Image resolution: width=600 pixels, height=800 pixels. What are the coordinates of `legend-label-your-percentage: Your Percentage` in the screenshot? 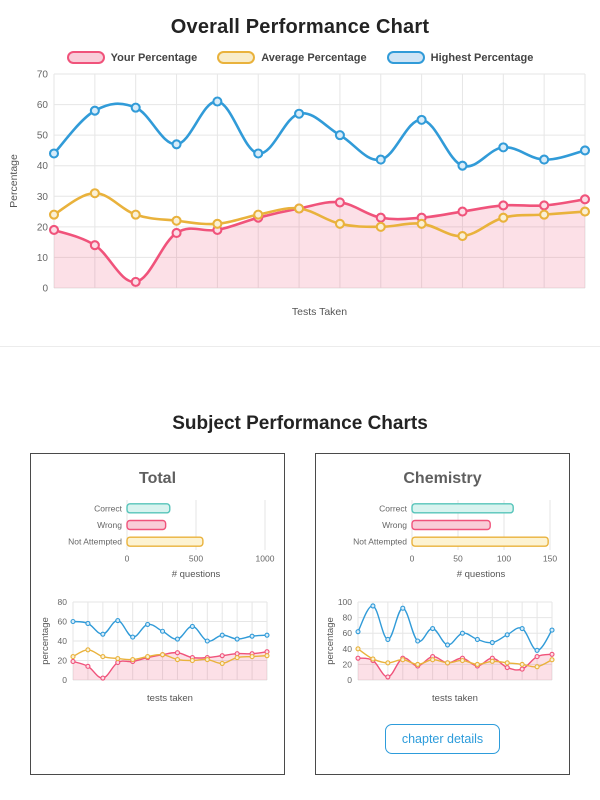 It's located at (154, 57).